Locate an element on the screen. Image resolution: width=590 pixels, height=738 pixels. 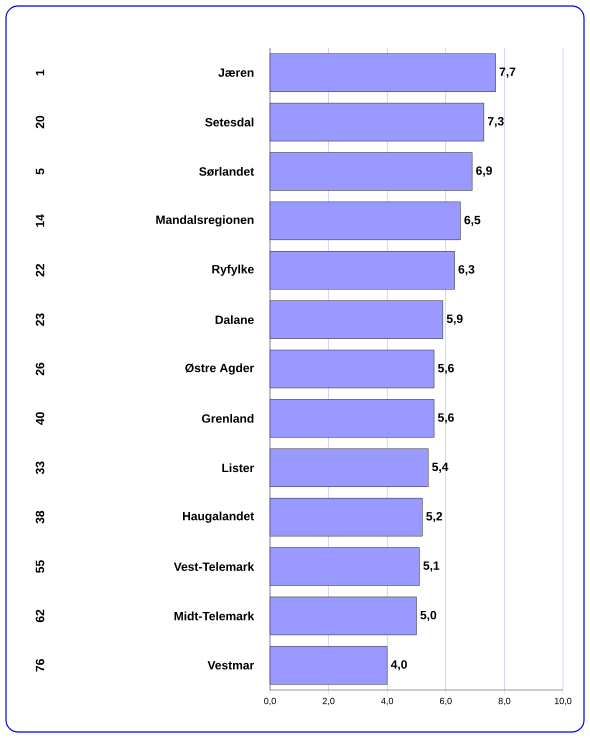
data-label: 6,5 is located at coordinates (472, 221).